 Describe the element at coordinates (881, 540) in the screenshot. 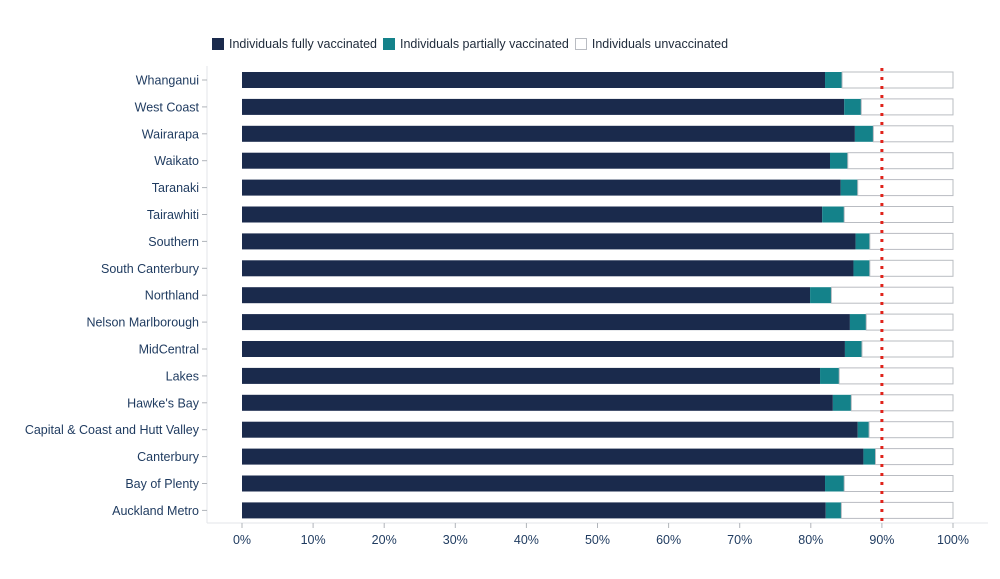

I see `x-tick-label: 90%` at that location.